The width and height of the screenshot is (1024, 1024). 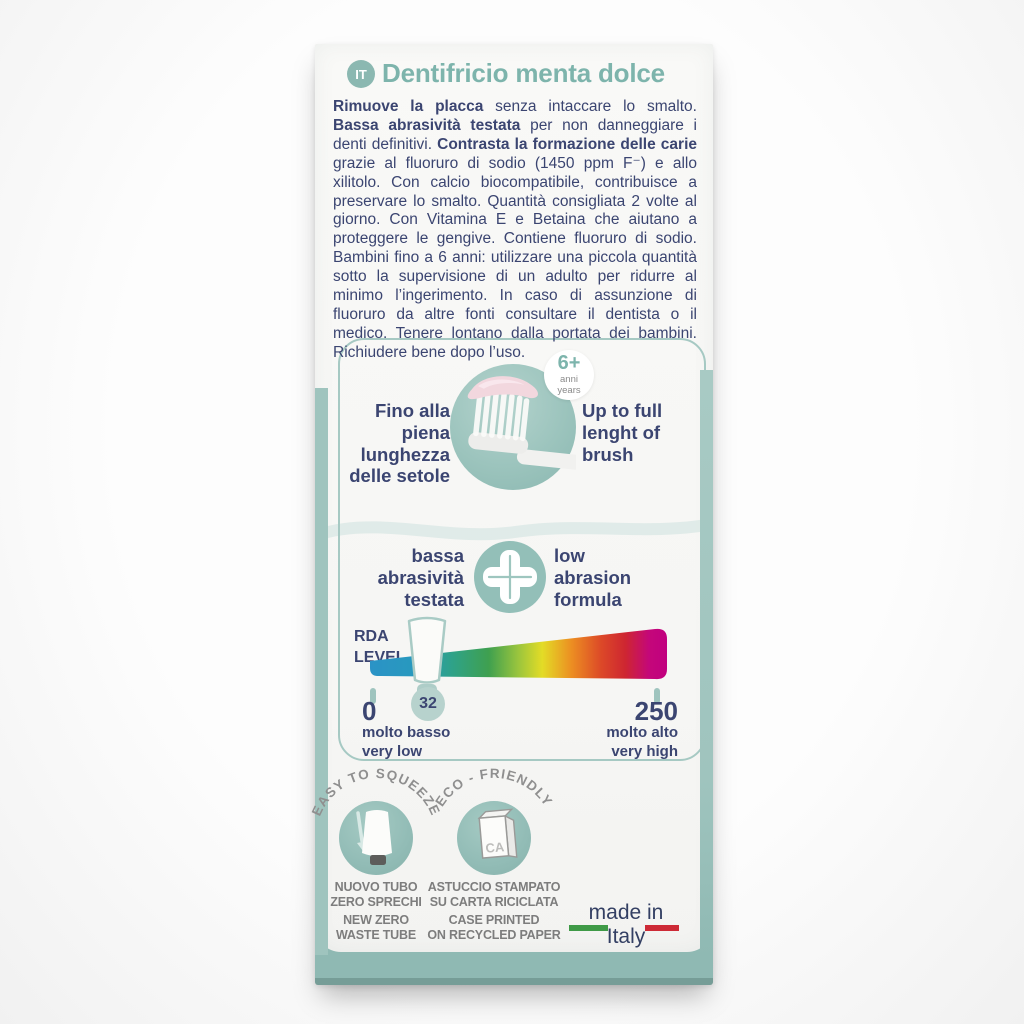 I want to click on brush-length-note-it: Fino alla piena lunghezza delle setole, so click(x=399, y=443).